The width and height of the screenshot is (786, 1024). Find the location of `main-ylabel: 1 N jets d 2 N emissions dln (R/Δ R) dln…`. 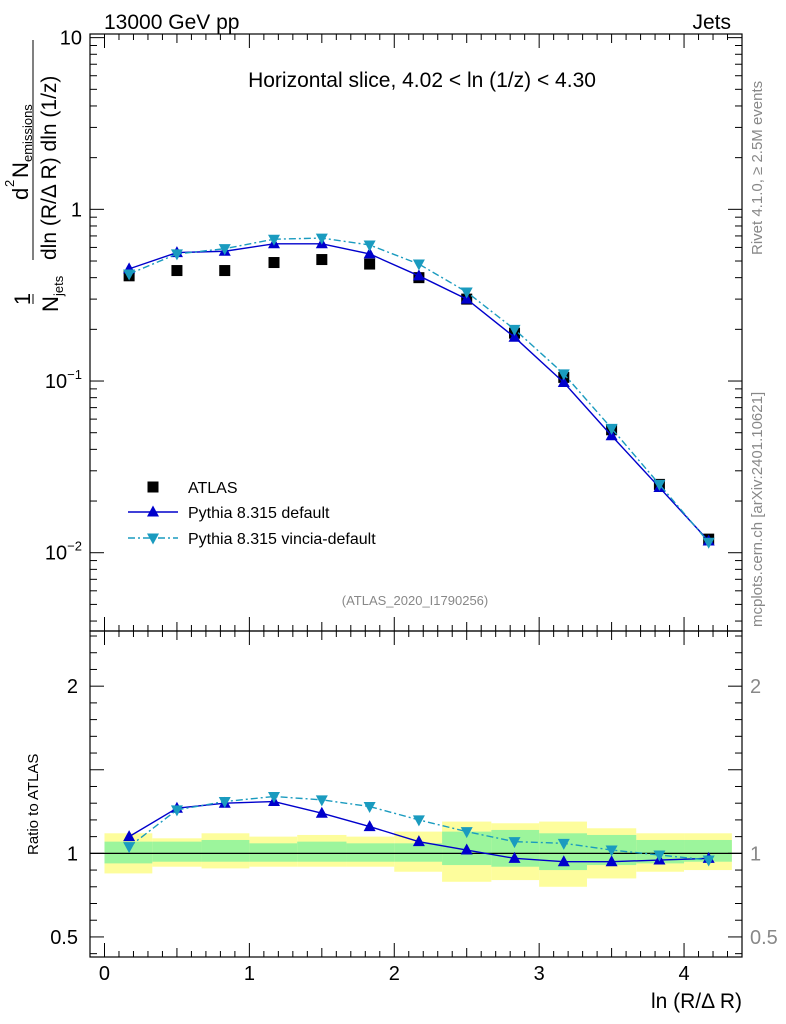

main-ylabel: 1 N jets d 2 N emissions dln (R/Δ R) dln… is located at coordinates (34, 176).